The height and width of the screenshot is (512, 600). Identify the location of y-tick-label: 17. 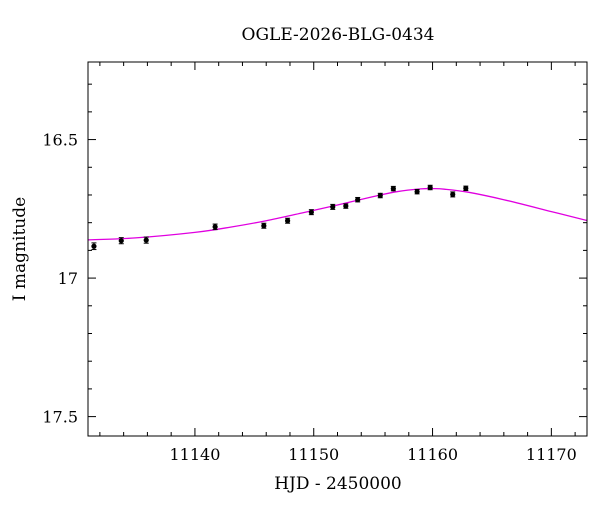
(68, 278).